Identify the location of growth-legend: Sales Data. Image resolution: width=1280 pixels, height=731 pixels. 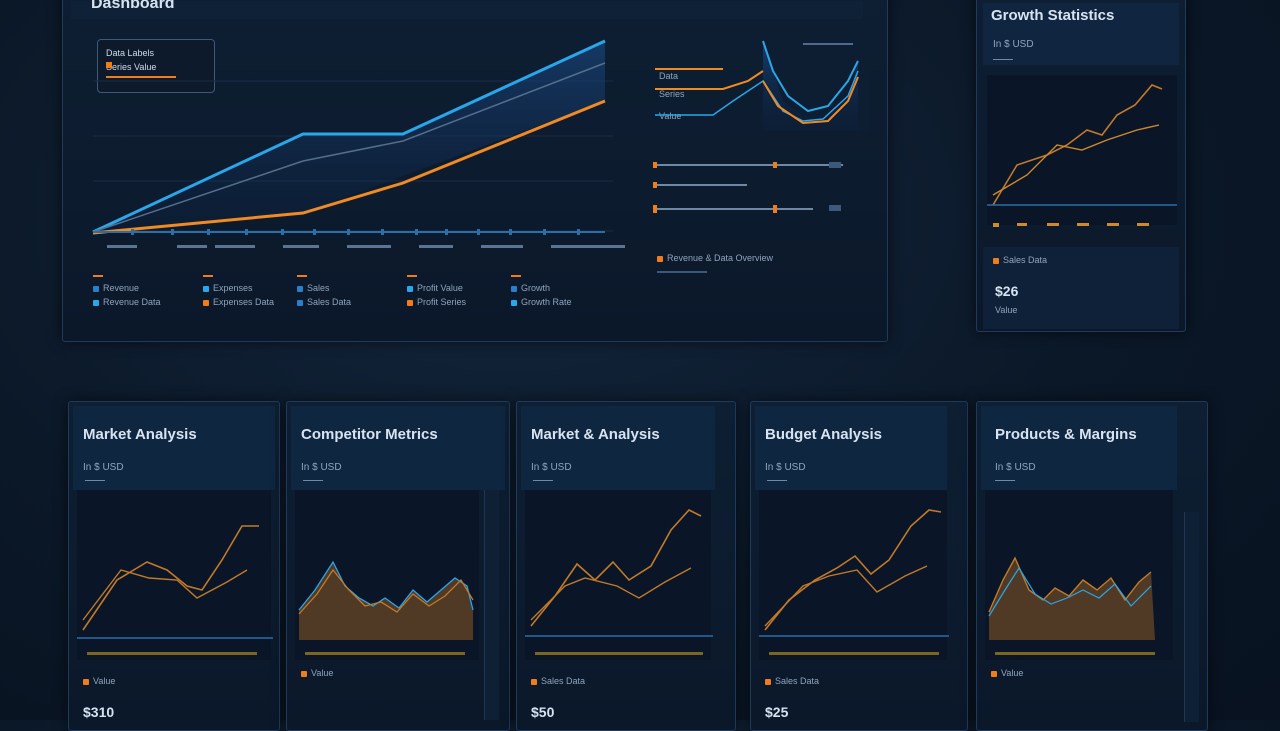
(1020, 260).